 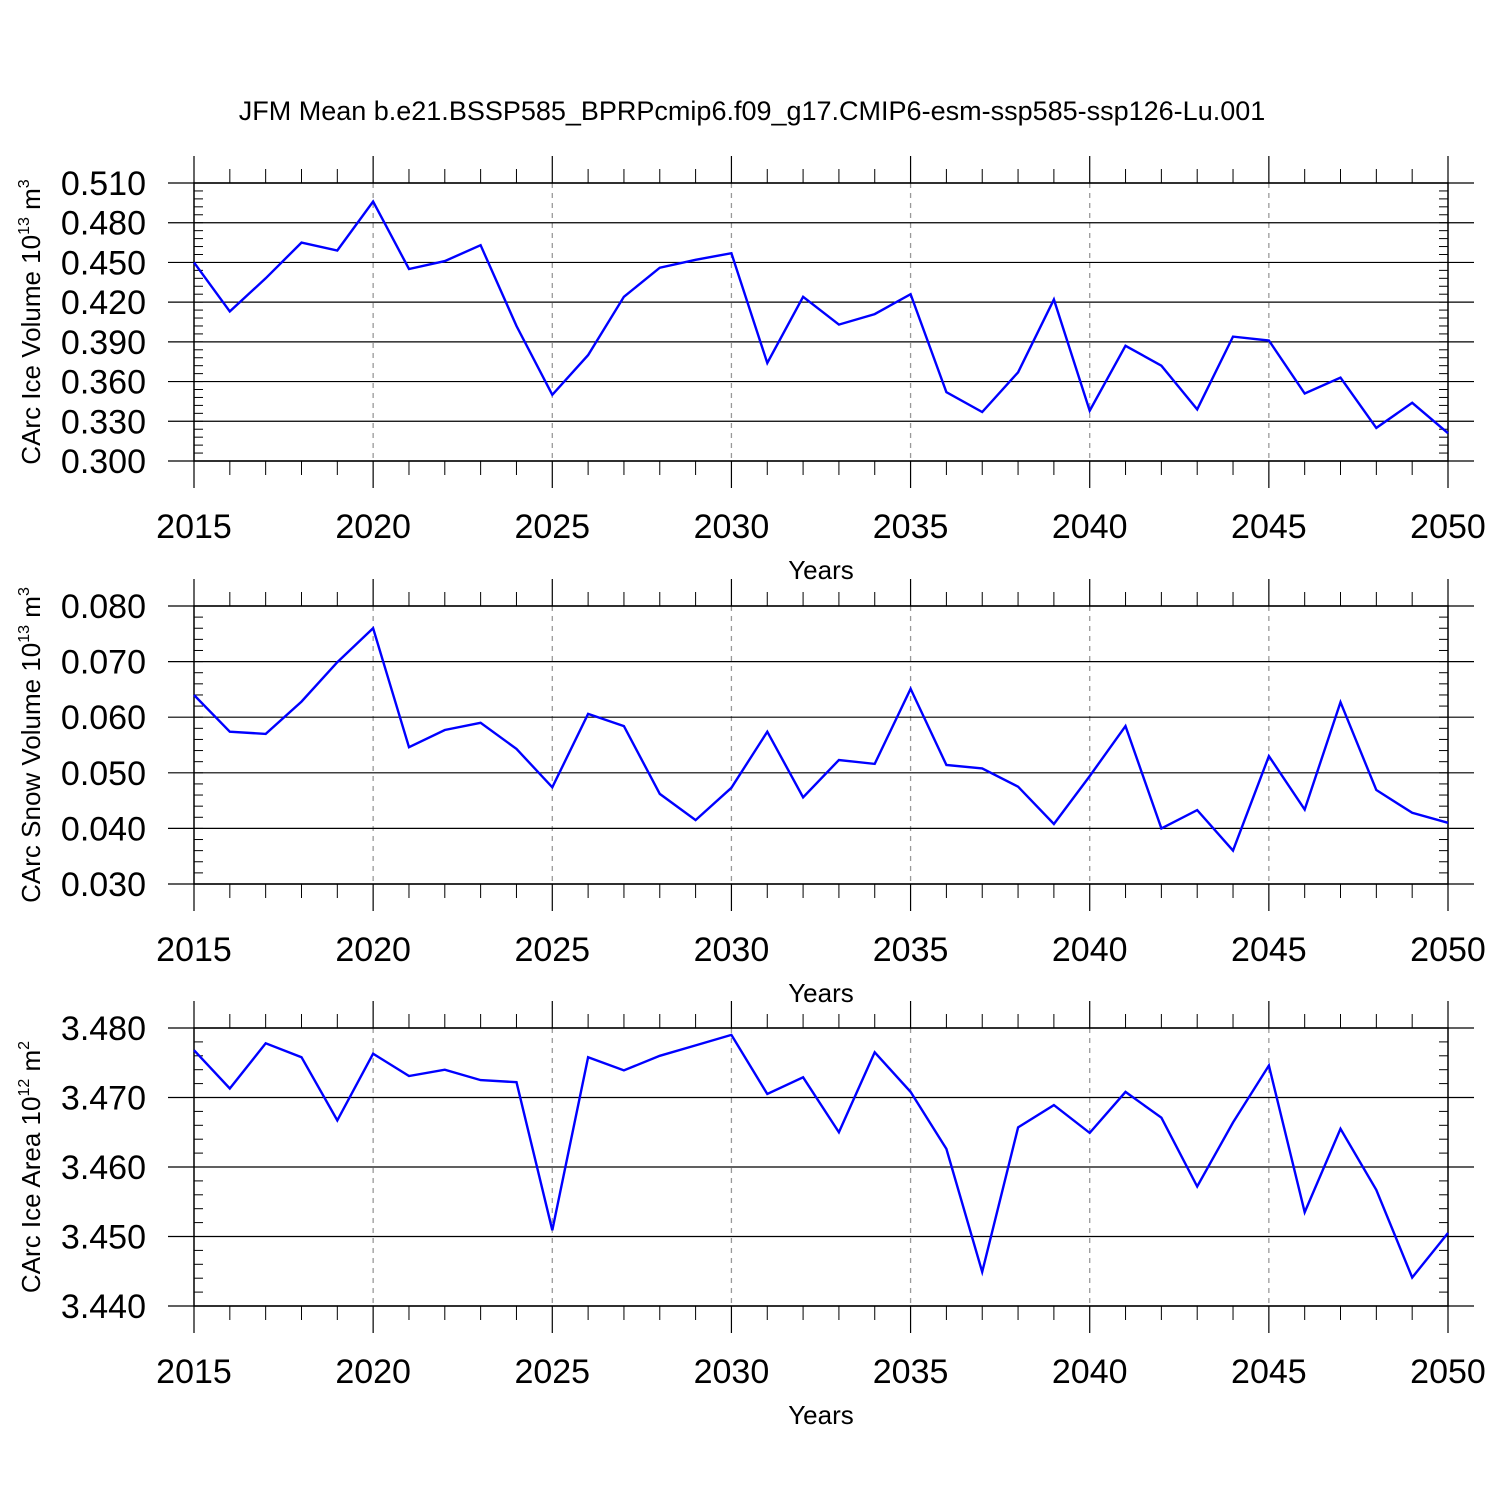 I want to click on y-tick-label: 3.460, so click(x=103, y=1168).